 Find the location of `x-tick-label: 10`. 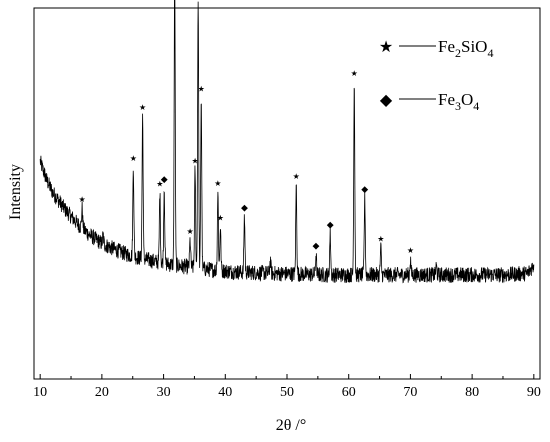

x-tick-label: 10 is located at coordinates (40, 392).